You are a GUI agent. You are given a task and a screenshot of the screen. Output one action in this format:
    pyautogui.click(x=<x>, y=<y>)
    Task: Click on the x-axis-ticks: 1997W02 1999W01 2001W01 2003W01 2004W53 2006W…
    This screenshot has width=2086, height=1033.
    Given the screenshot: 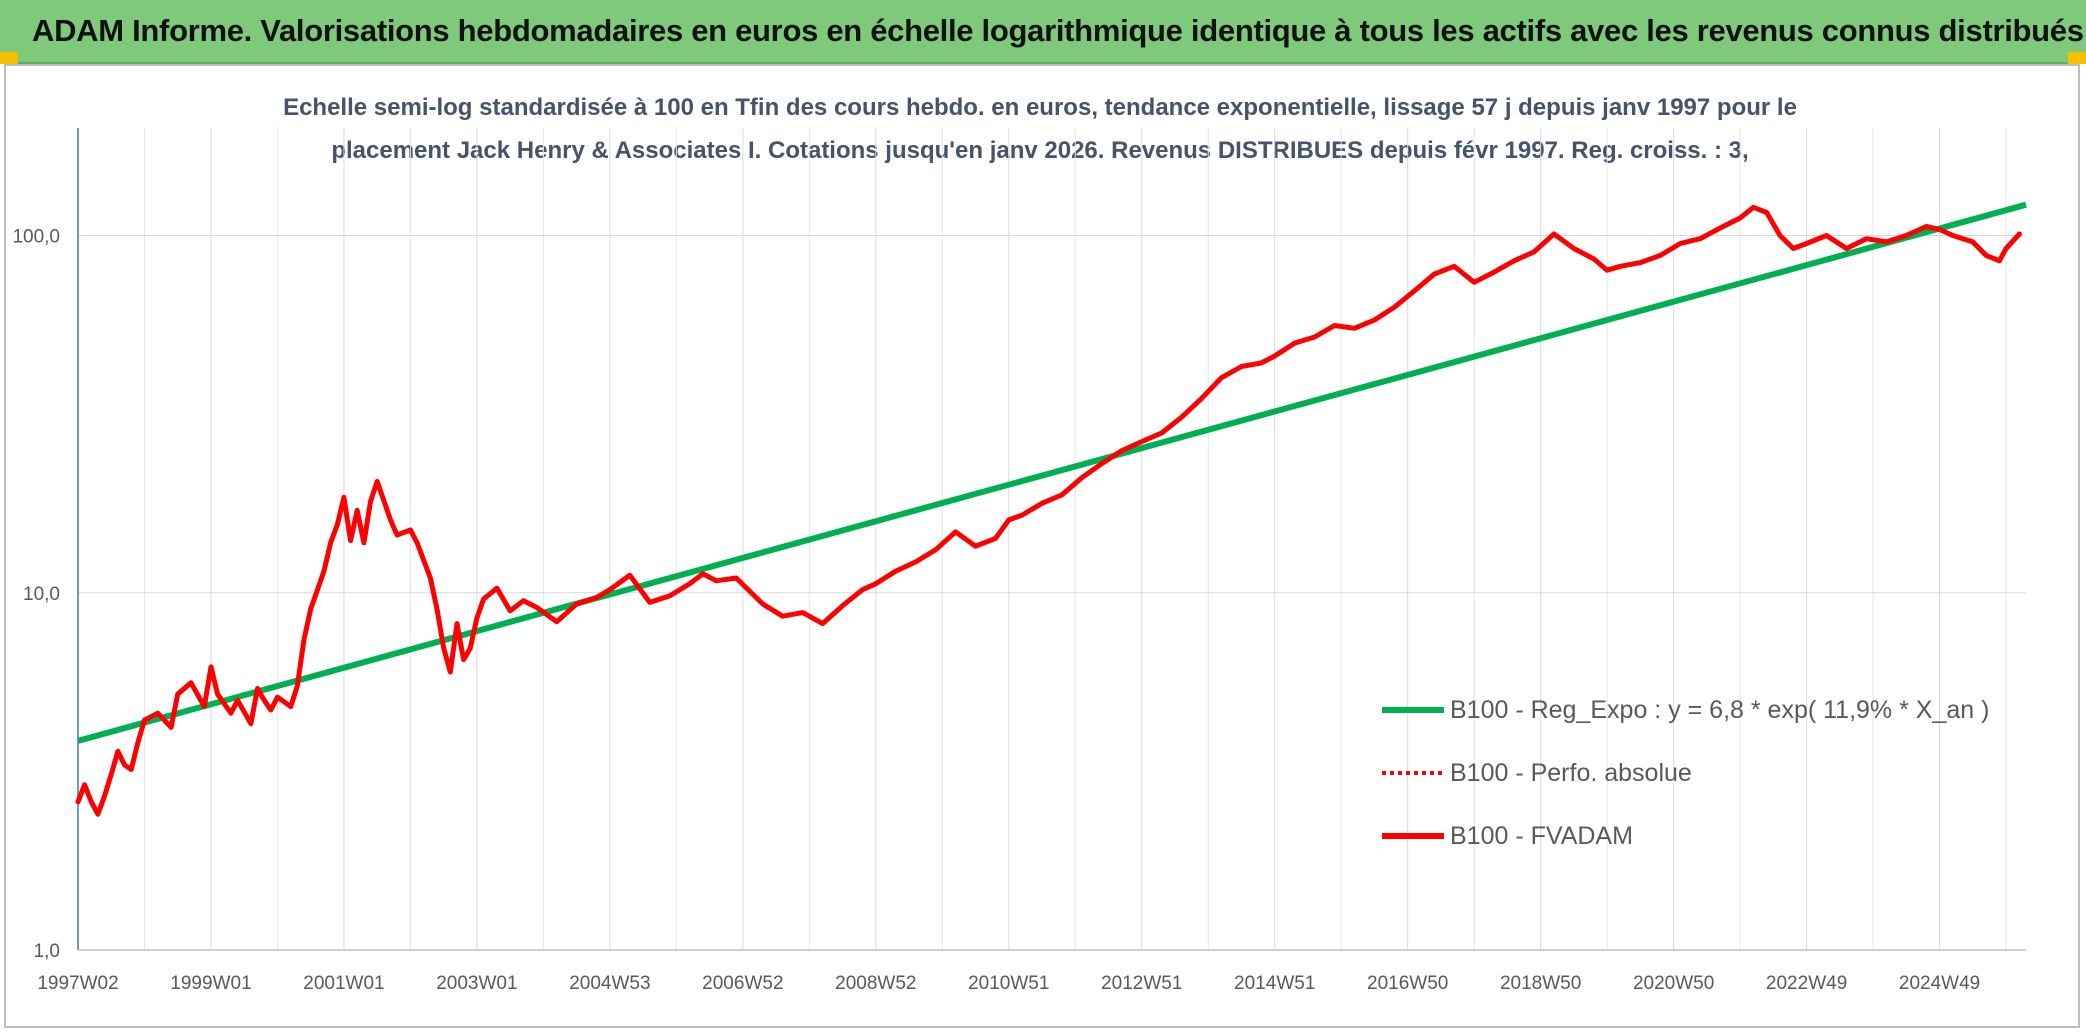 What is the action you would take?
    pyautogui.click(x=1008, y=983)
    